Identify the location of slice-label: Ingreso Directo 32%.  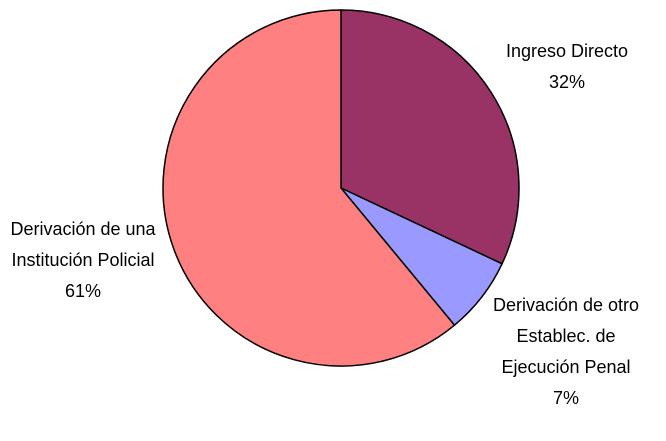
(567, 67).